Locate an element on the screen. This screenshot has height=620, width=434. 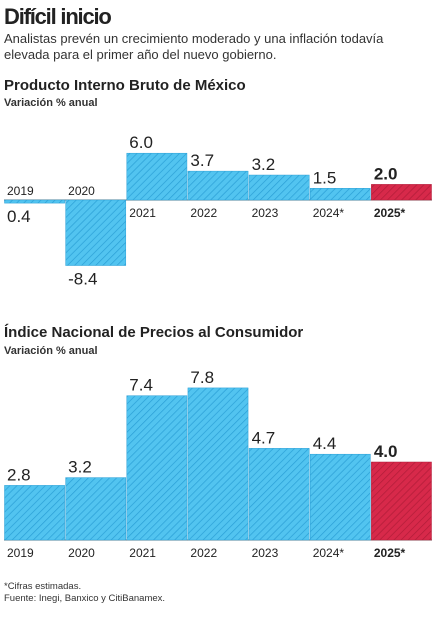
gdp-chart-title: Producto Interno Bruto de México is located at coordinates (125, 85).